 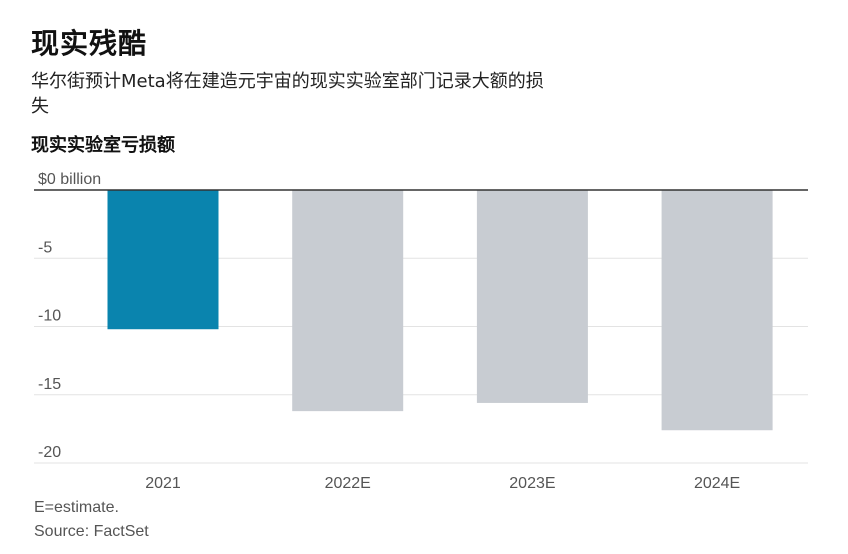 What do you see at coordinates (89, 43) in the screenshot?
I see `page-title: 现实残酷` at bounding box center [89, 43].